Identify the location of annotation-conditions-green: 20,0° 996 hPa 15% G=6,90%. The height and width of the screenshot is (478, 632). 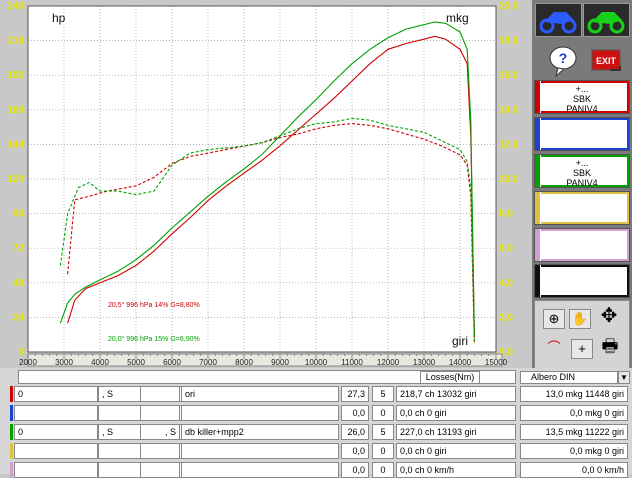
(154, 339).